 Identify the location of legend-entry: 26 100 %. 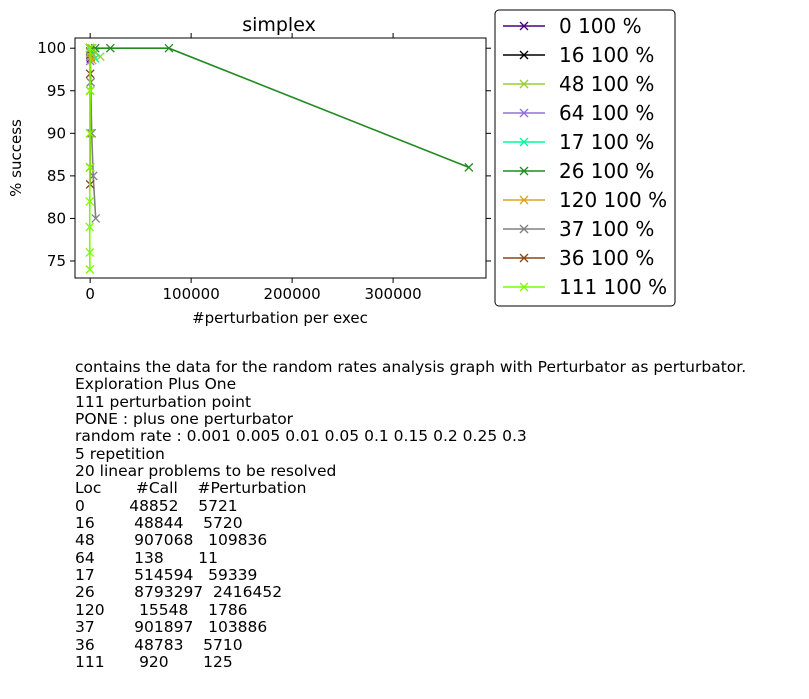
(578, 171).